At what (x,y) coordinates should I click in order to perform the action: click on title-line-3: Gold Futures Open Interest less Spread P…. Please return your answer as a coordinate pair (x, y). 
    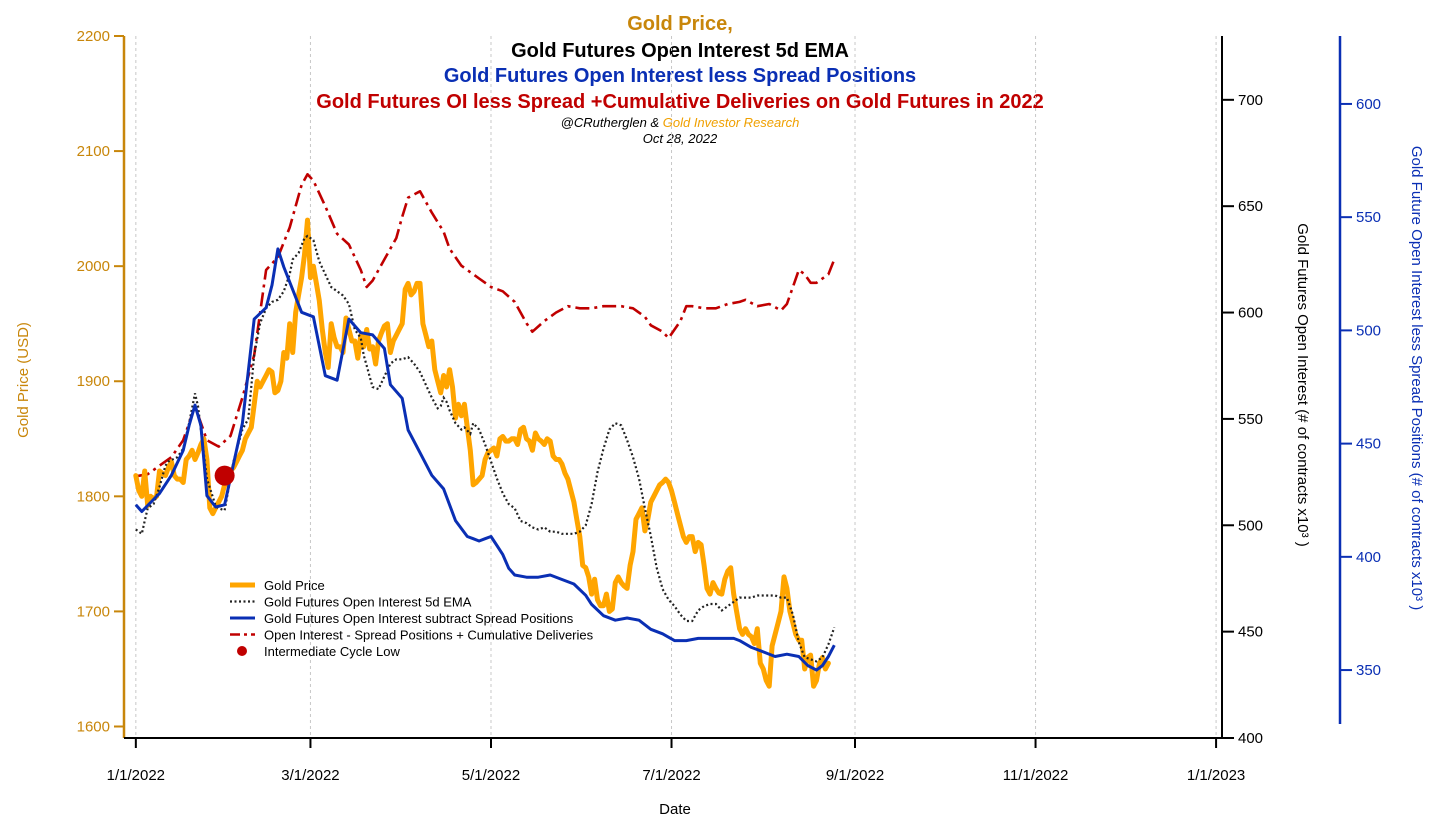
    Looking at the image, I should click on (680, 76).